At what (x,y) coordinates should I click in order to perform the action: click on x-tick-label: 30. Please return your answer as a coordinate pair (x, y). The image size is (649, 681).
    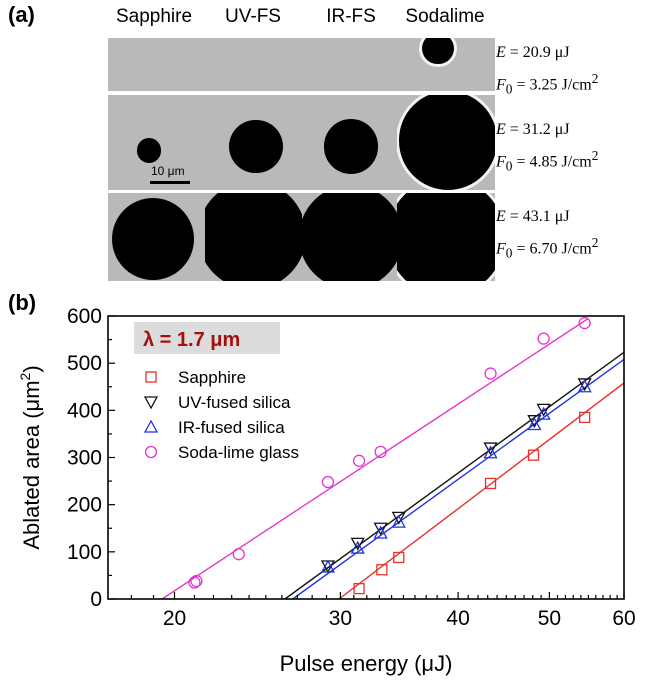
    Looking at the image, I should click on (340, 618).